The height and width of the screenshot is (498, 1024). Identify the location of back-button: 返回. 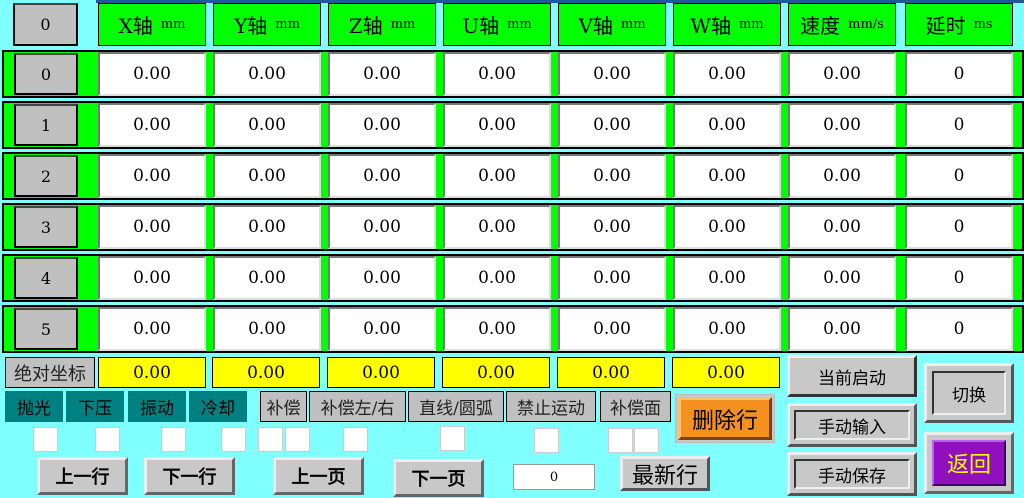
(969, 463).